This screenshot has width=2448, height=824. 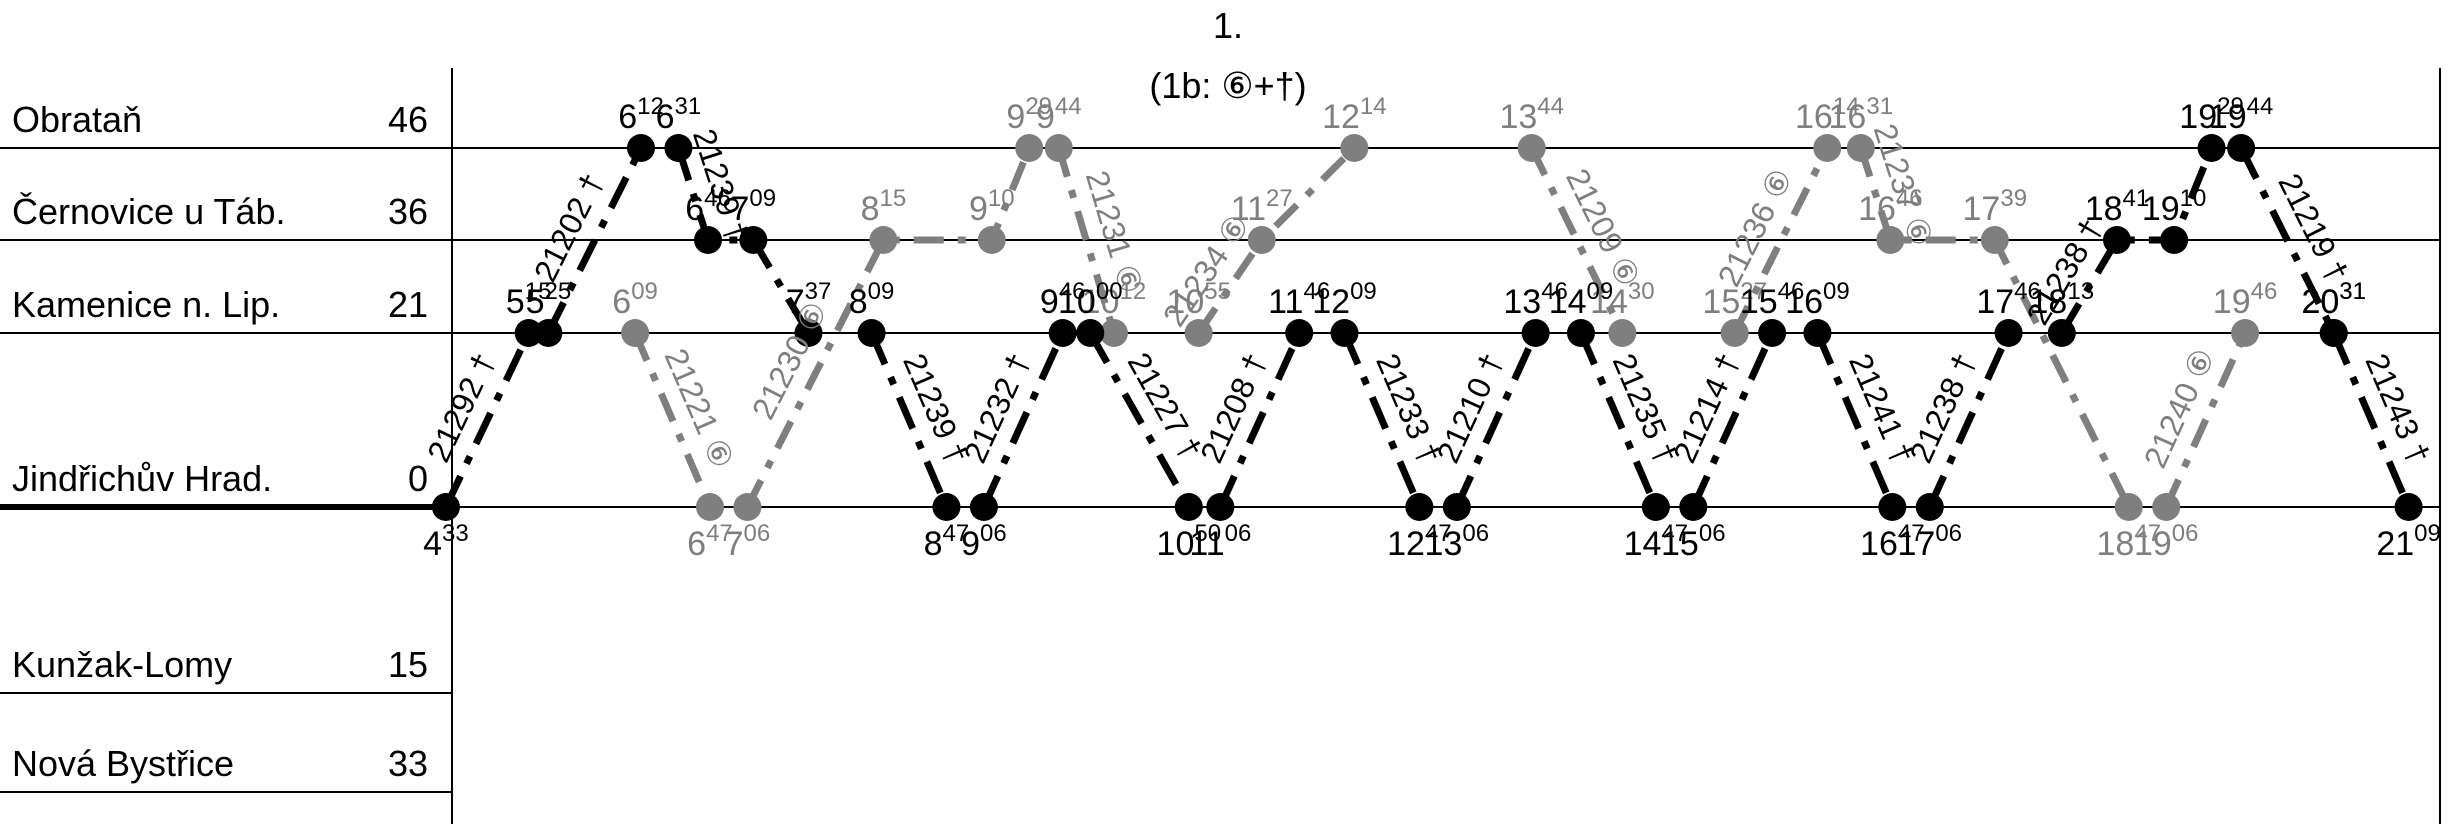 What do you see at coordinates (1228, 25) in the screenshot?
I see `diagram-number: 1.` at bounding box center [1228, 25].